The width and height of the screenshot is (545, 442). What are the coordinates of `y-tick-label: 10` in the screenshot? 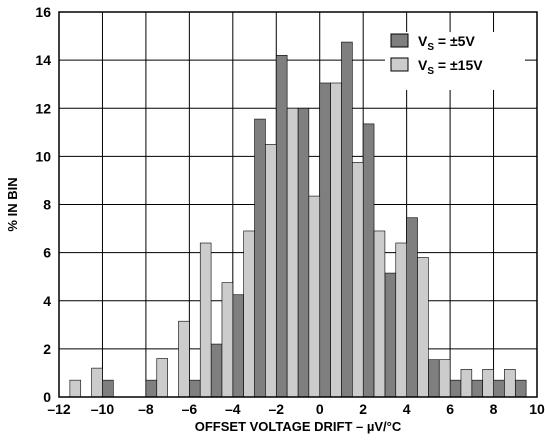 It's located at (43, 156).